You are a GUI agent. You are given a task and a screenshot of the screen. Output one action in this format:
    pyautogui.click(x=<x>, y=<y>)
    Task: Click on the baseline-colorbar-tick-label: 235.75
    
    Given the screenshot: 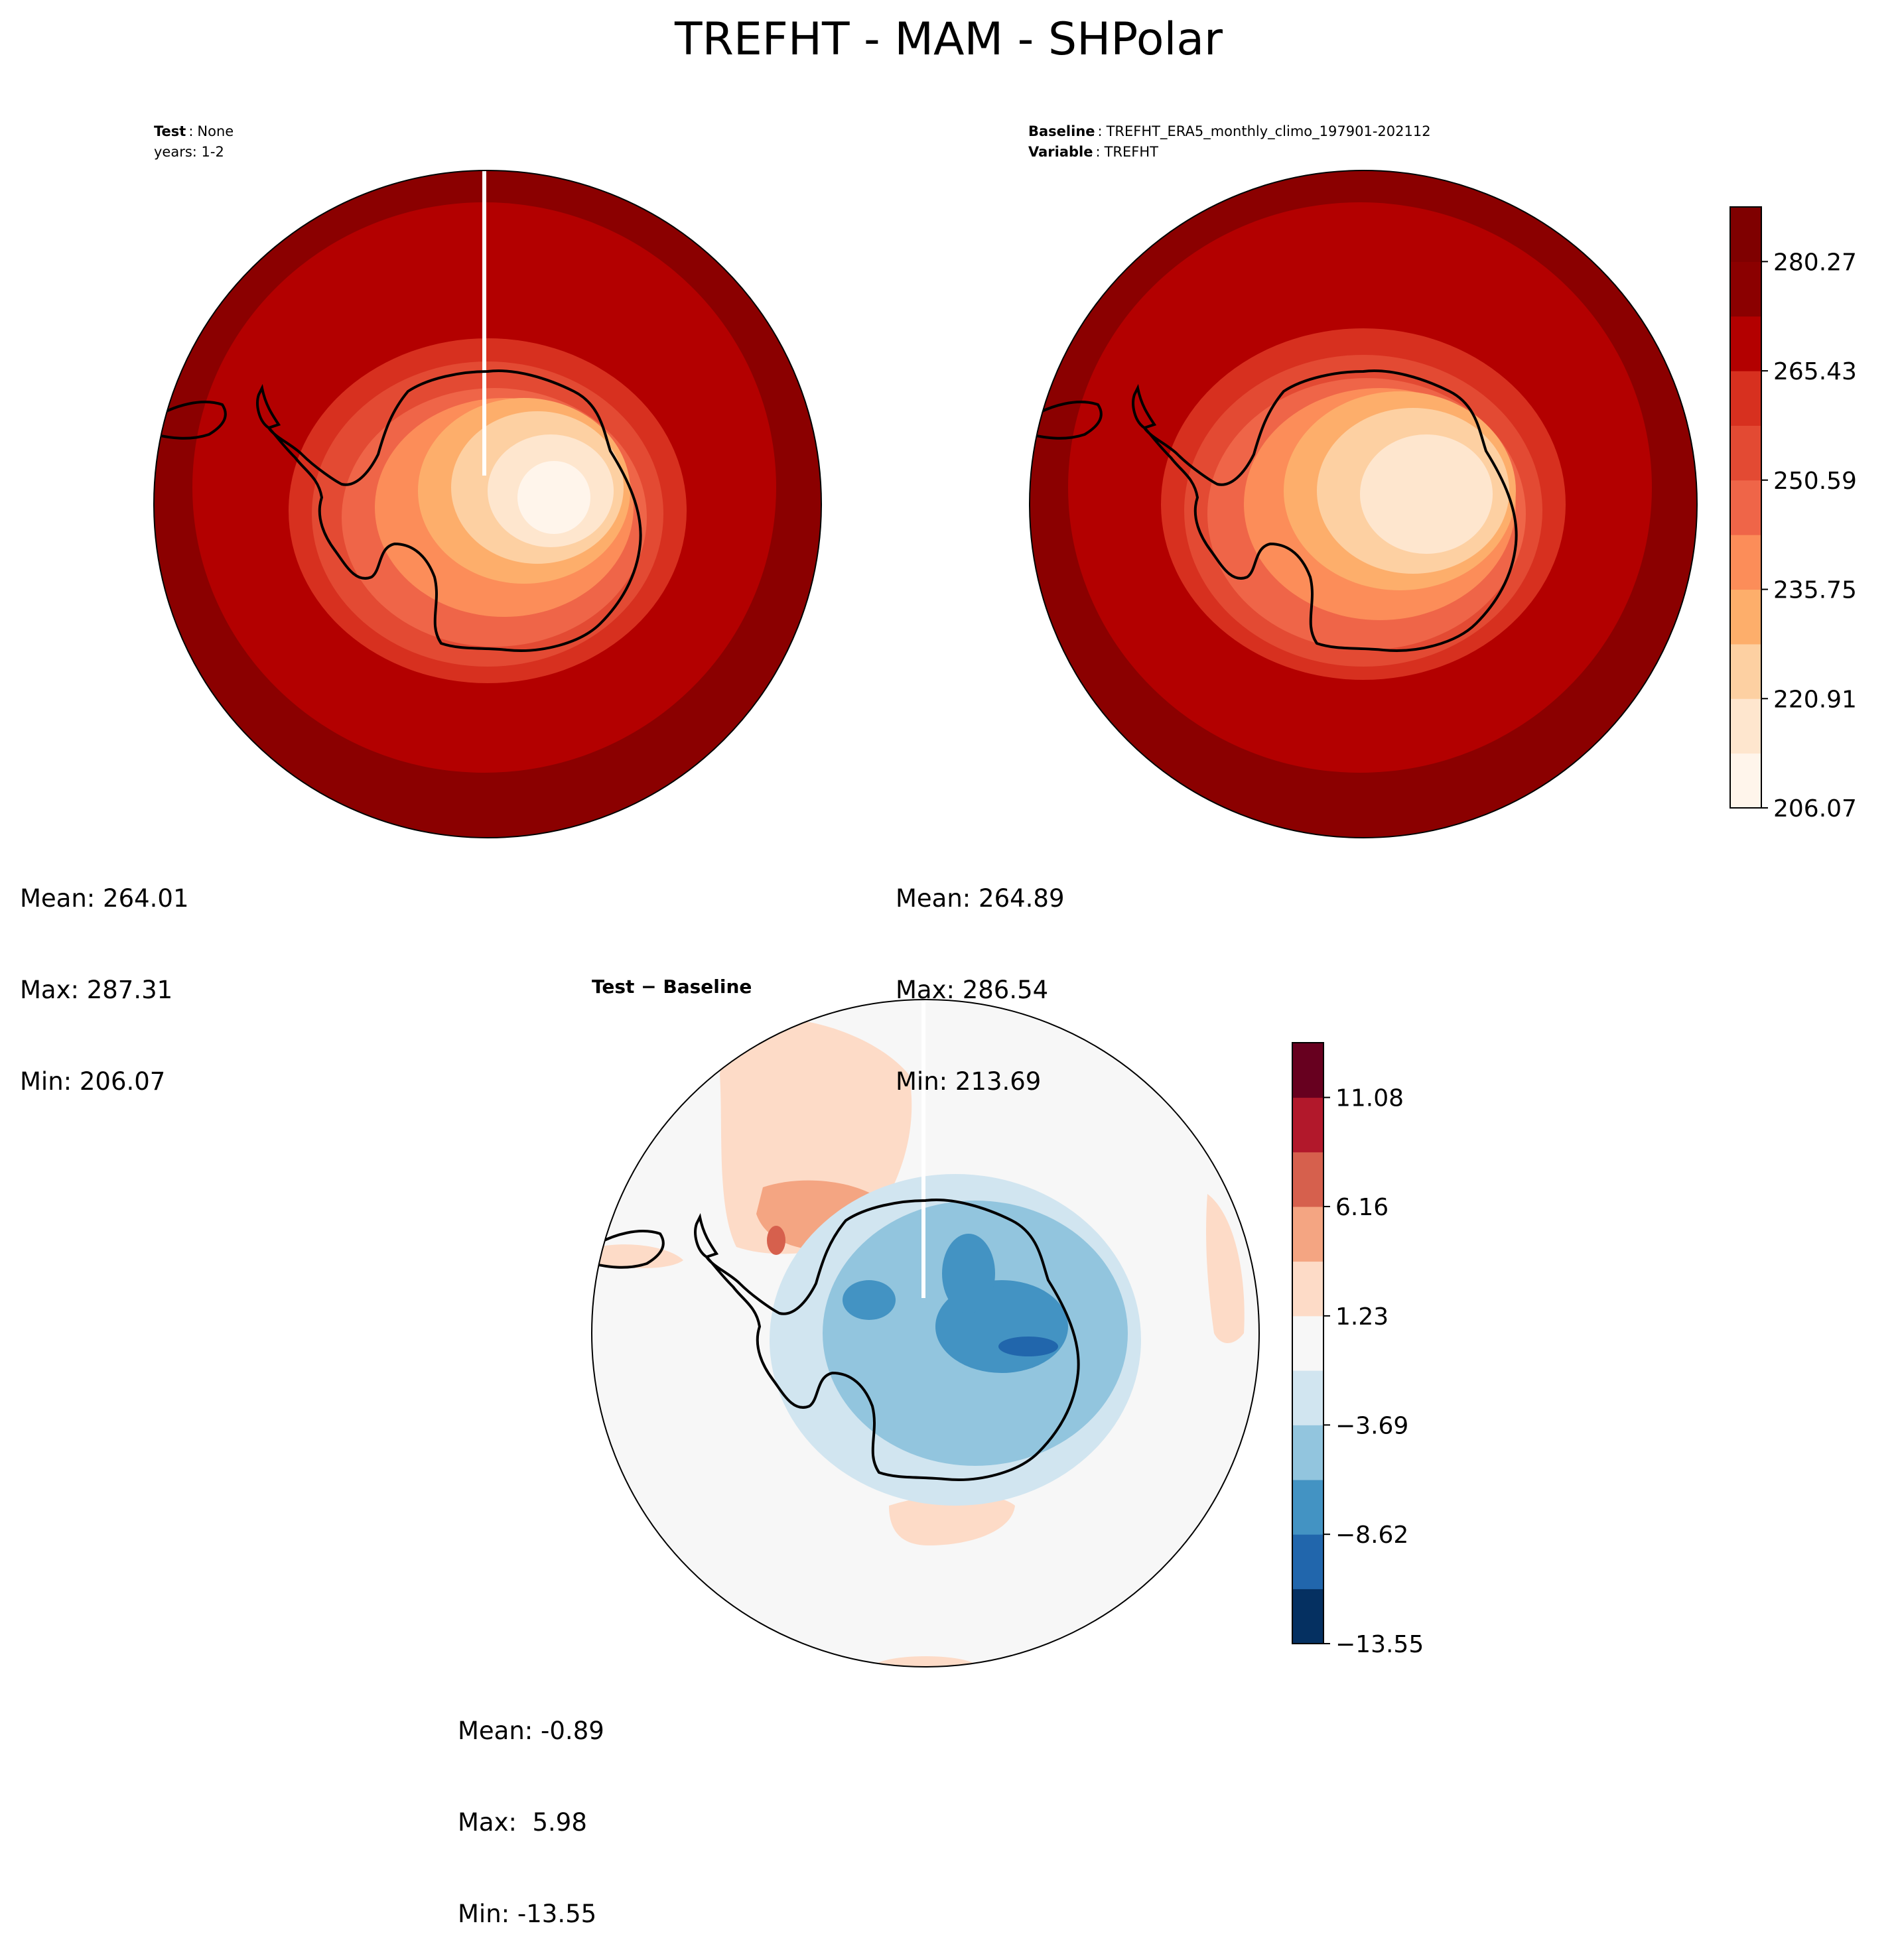 What is the action you would take?
    pyautogui.click(x=1815, y=590)
    